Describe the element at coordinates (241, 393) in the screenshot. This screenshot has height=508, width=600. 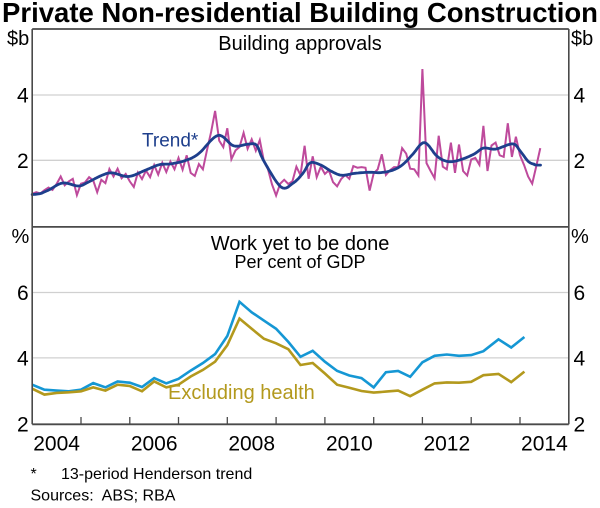
I see `svg-text: Excluding health` at that location.